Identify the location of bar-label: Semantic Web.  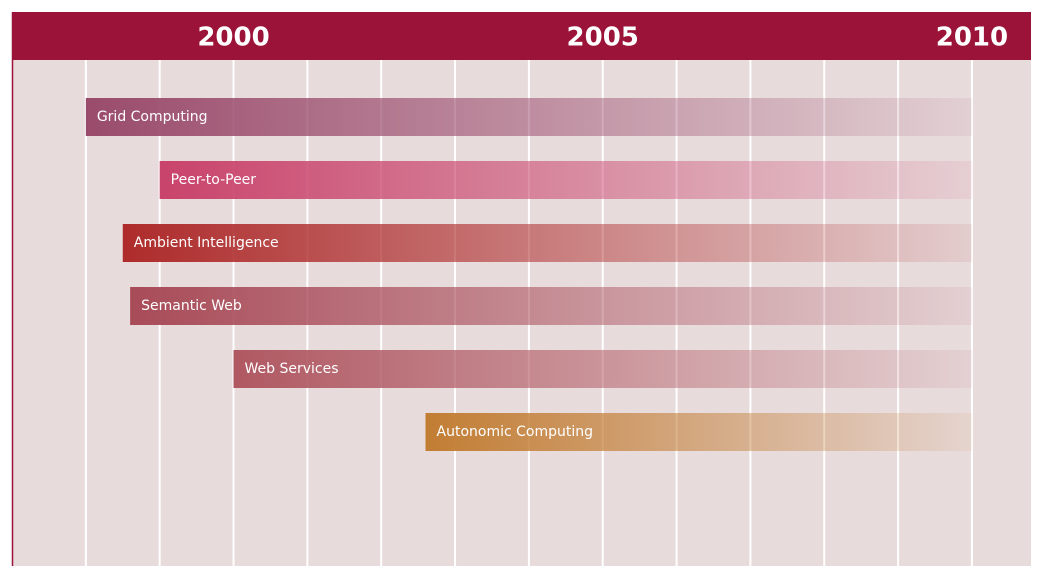
(191, 306).